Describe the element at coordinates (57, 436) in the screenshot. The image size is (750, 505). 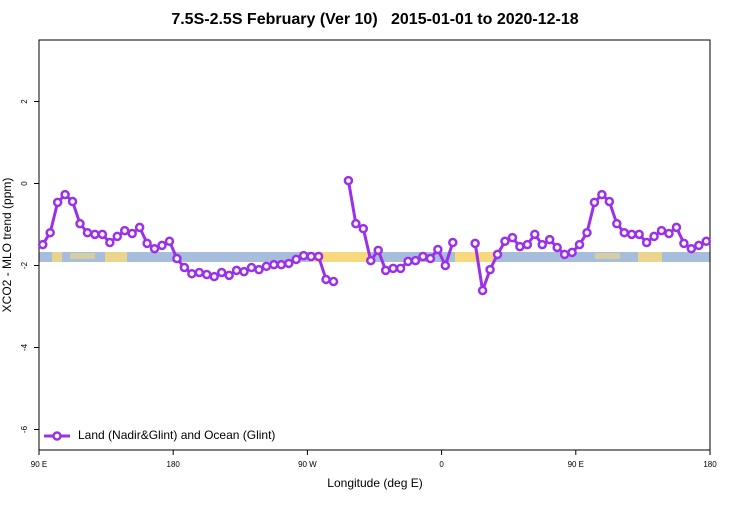
I see `legend-marker` at that location.